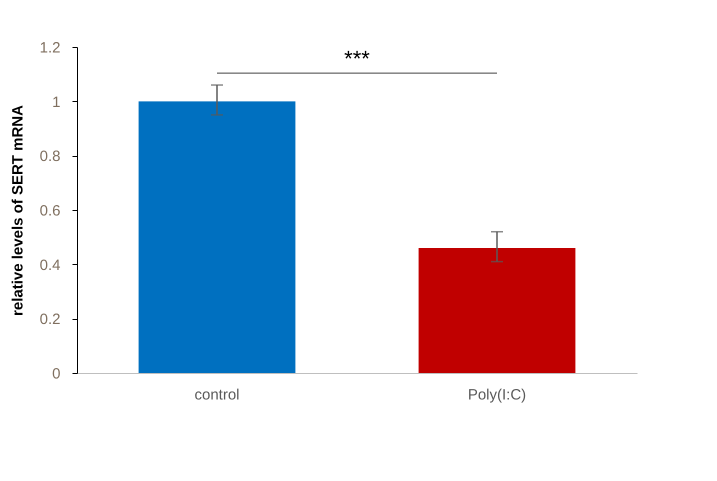 The height and width of the screenshot is (481, 717). I want to click on y-tick-label: 0.4, so click(50, 265).